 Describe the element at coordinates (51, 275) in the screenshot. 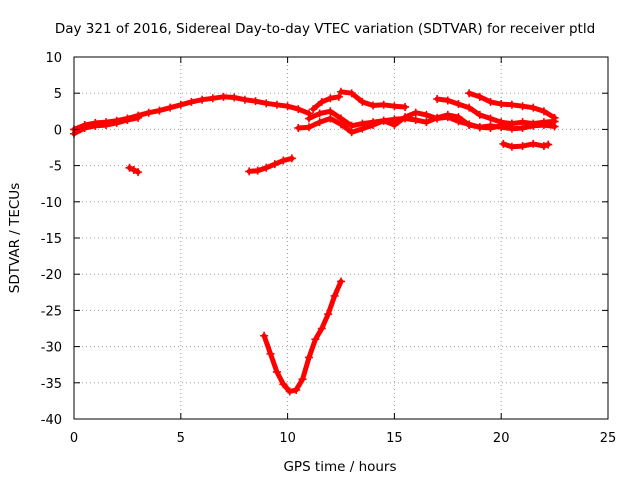

I see `y-tick-label: -20` at that location.